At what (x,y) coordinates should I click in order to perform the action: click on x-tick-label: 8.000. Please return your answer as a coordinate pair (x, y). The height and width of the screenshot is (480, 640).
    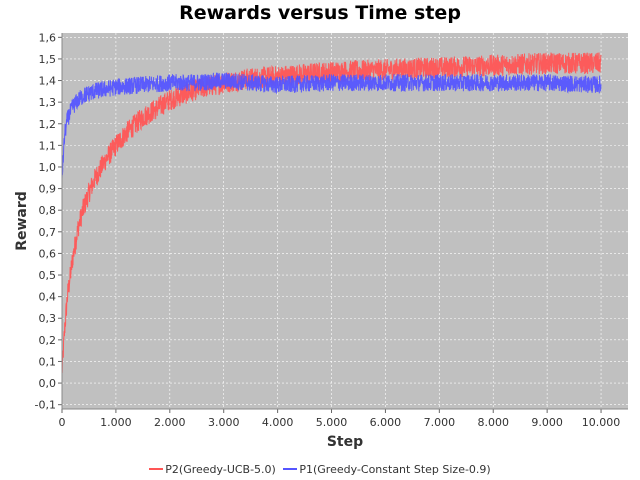
    Looking at the image, I should click on (493, 422).